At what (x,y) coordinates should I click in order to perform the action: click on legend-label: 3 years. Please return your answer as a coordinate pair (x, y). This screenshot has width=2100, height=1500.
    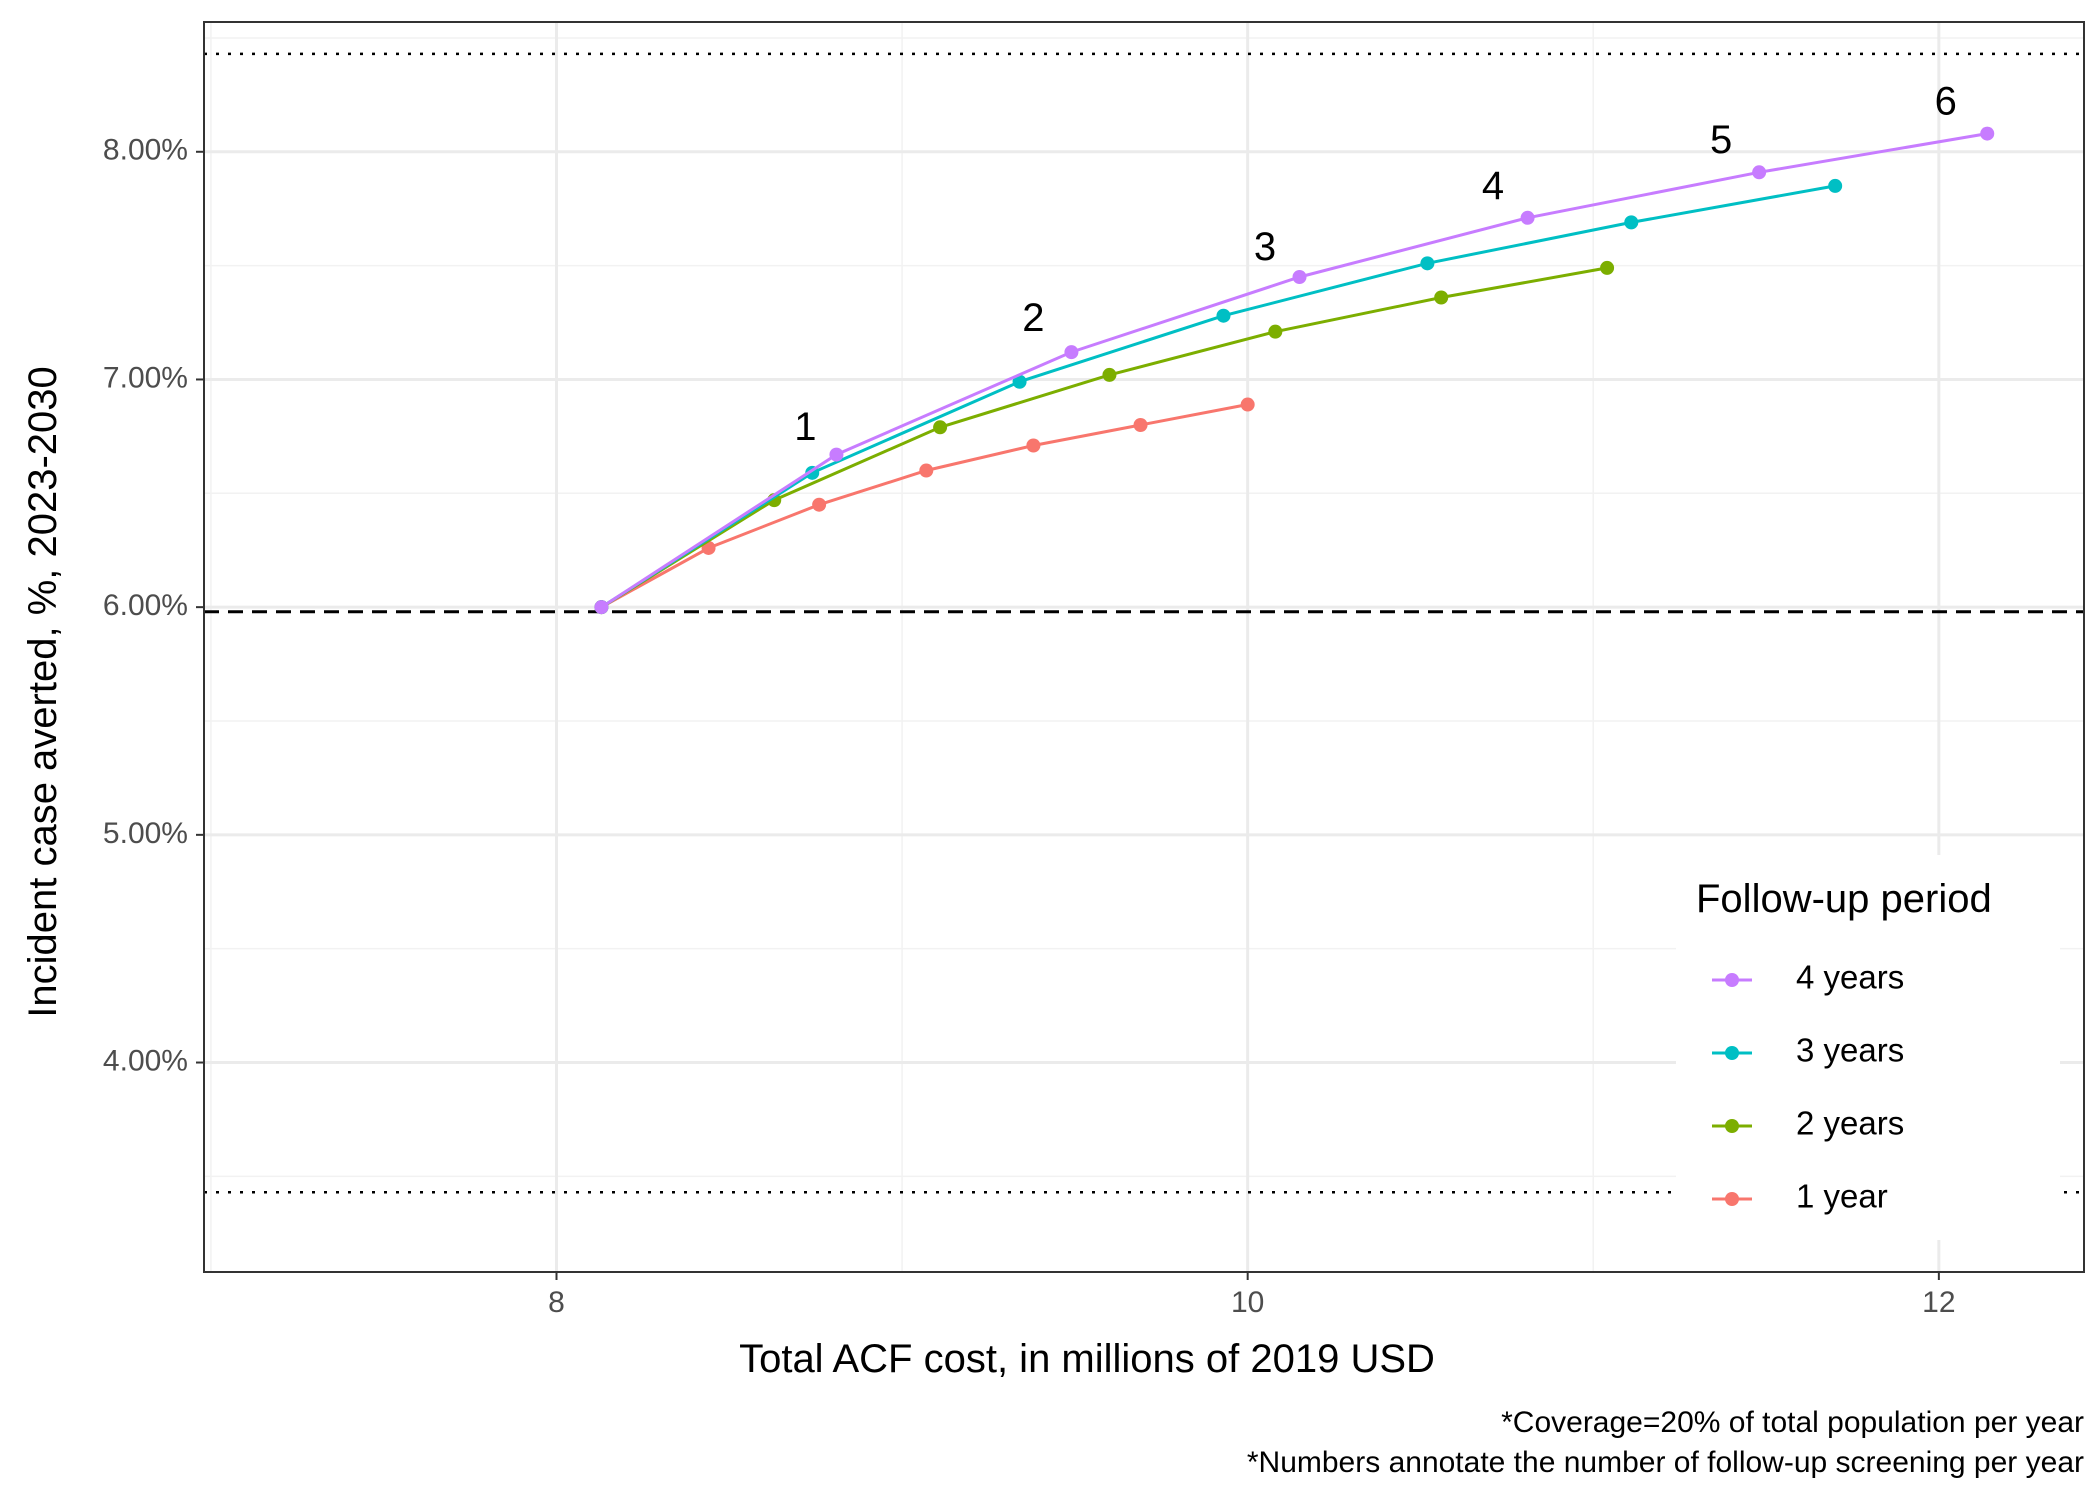
    Looking at the image, I should click on (1850, 1050).